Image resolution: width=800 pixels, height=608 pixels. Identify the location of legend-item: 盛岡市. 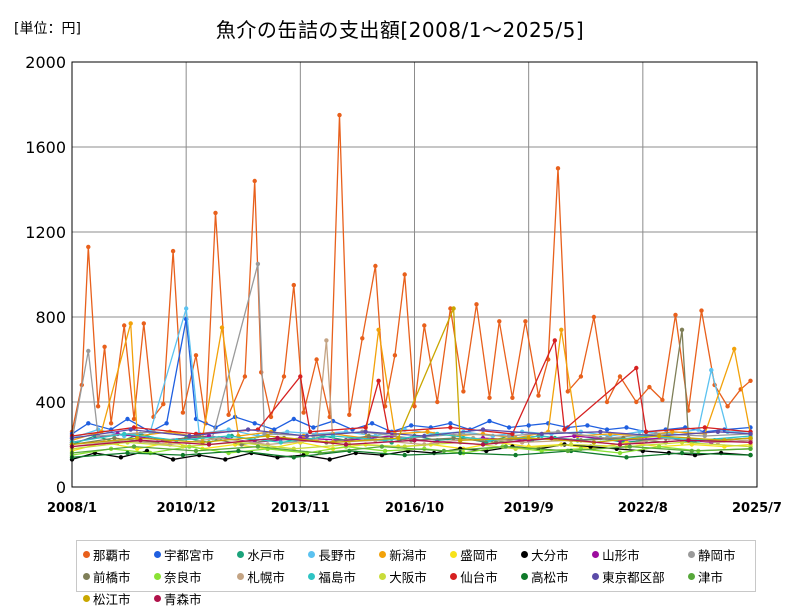
(480, 554).